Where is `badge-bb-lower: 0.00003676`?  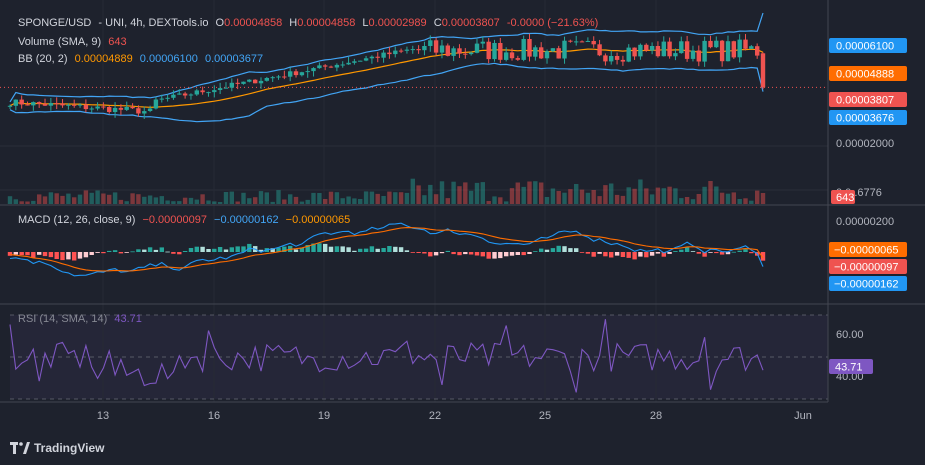 badge-bb-lower: 0.00003676 is located at coordinates (868, 117).